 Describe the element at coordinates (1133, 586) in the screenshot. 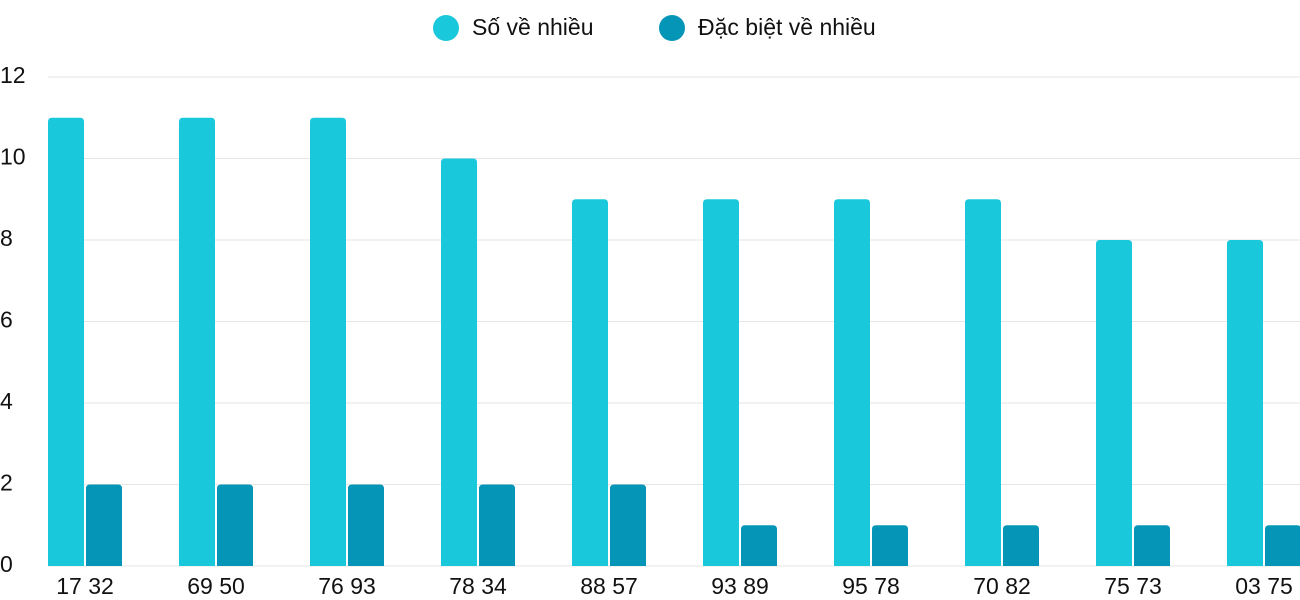

I see `x-tick-label: 75 73` at that location.